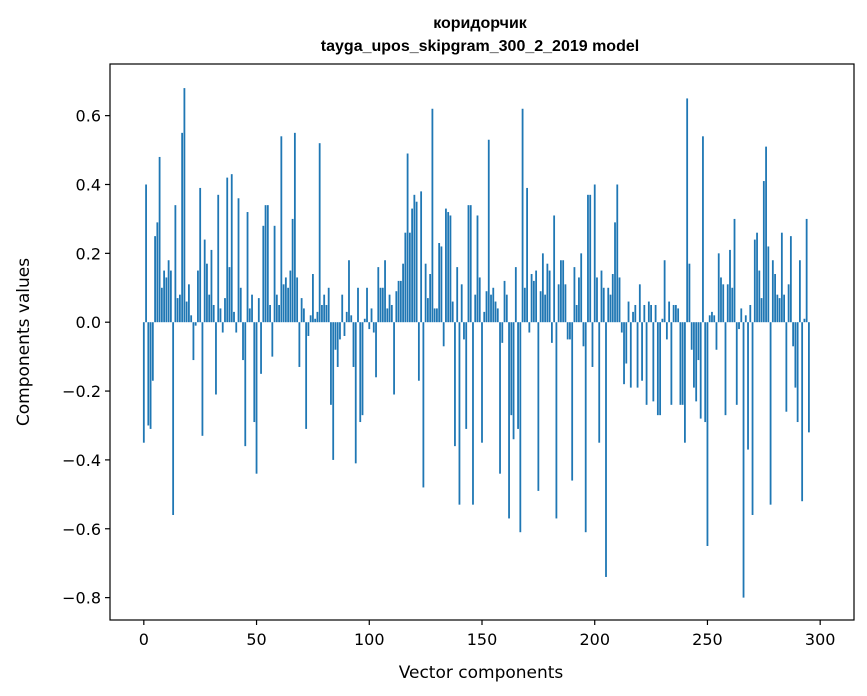 The image size is (867, 696). I want to click on x-tick-label: 200, so click(594, 639).